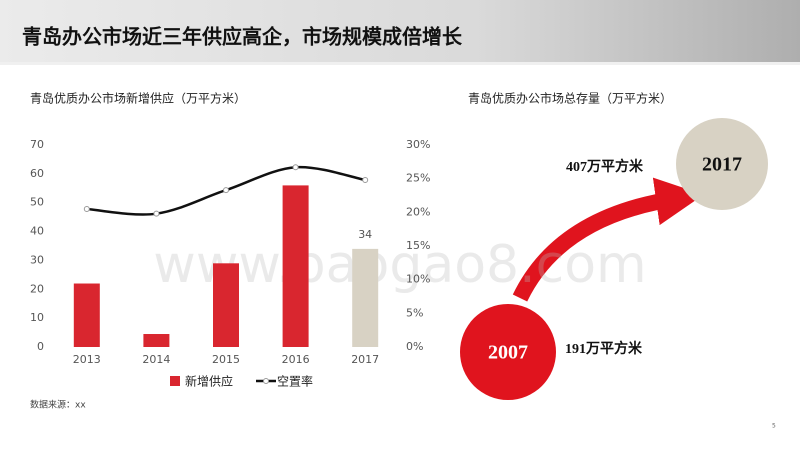 This screenshot has width=800, height=450. Describe the element at coordinates (37, 144) in the screenshot. I see `y-tick-label: 70` at that location.